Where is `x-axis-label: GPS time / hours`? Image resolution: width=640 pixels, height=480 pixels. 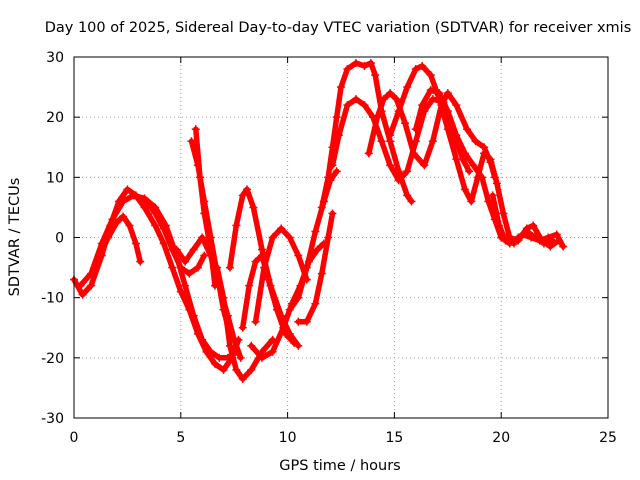
x-axis-label: GPS time / hours is located at coordinates (339, 466).